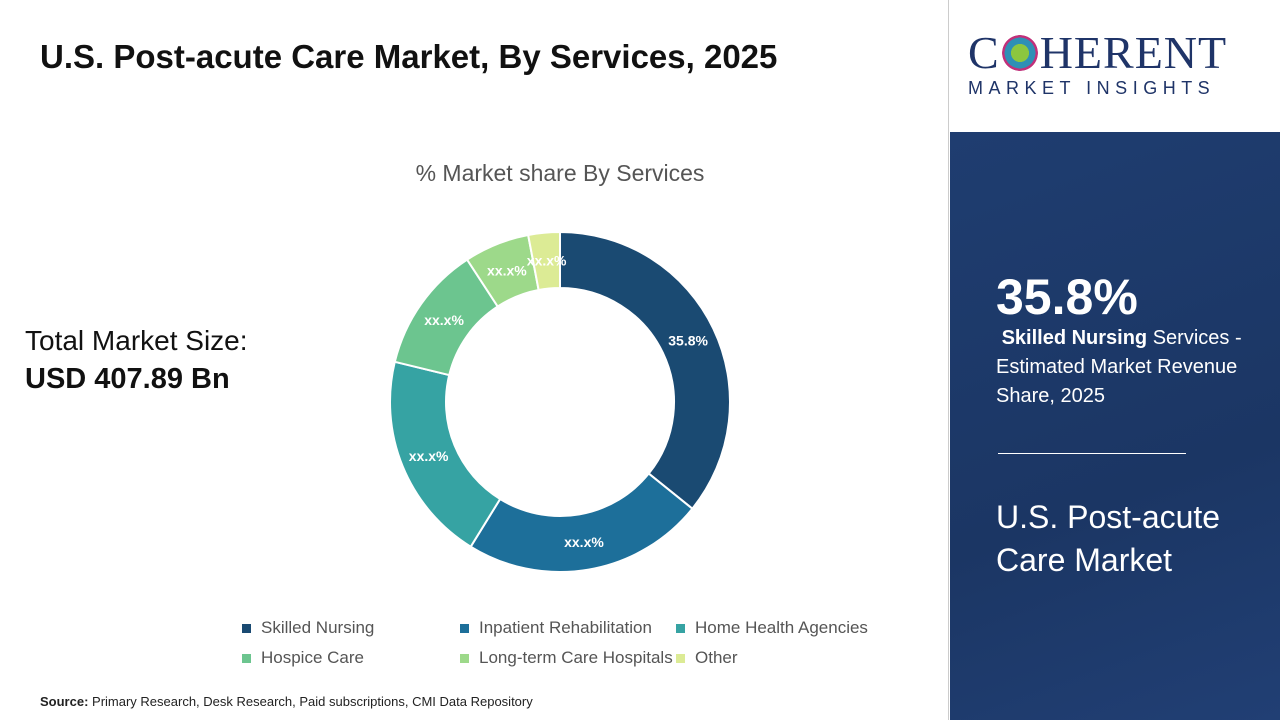 The height and width of the screenshot is (720, 1280). I want to click on slice-other, so click(543, 261).